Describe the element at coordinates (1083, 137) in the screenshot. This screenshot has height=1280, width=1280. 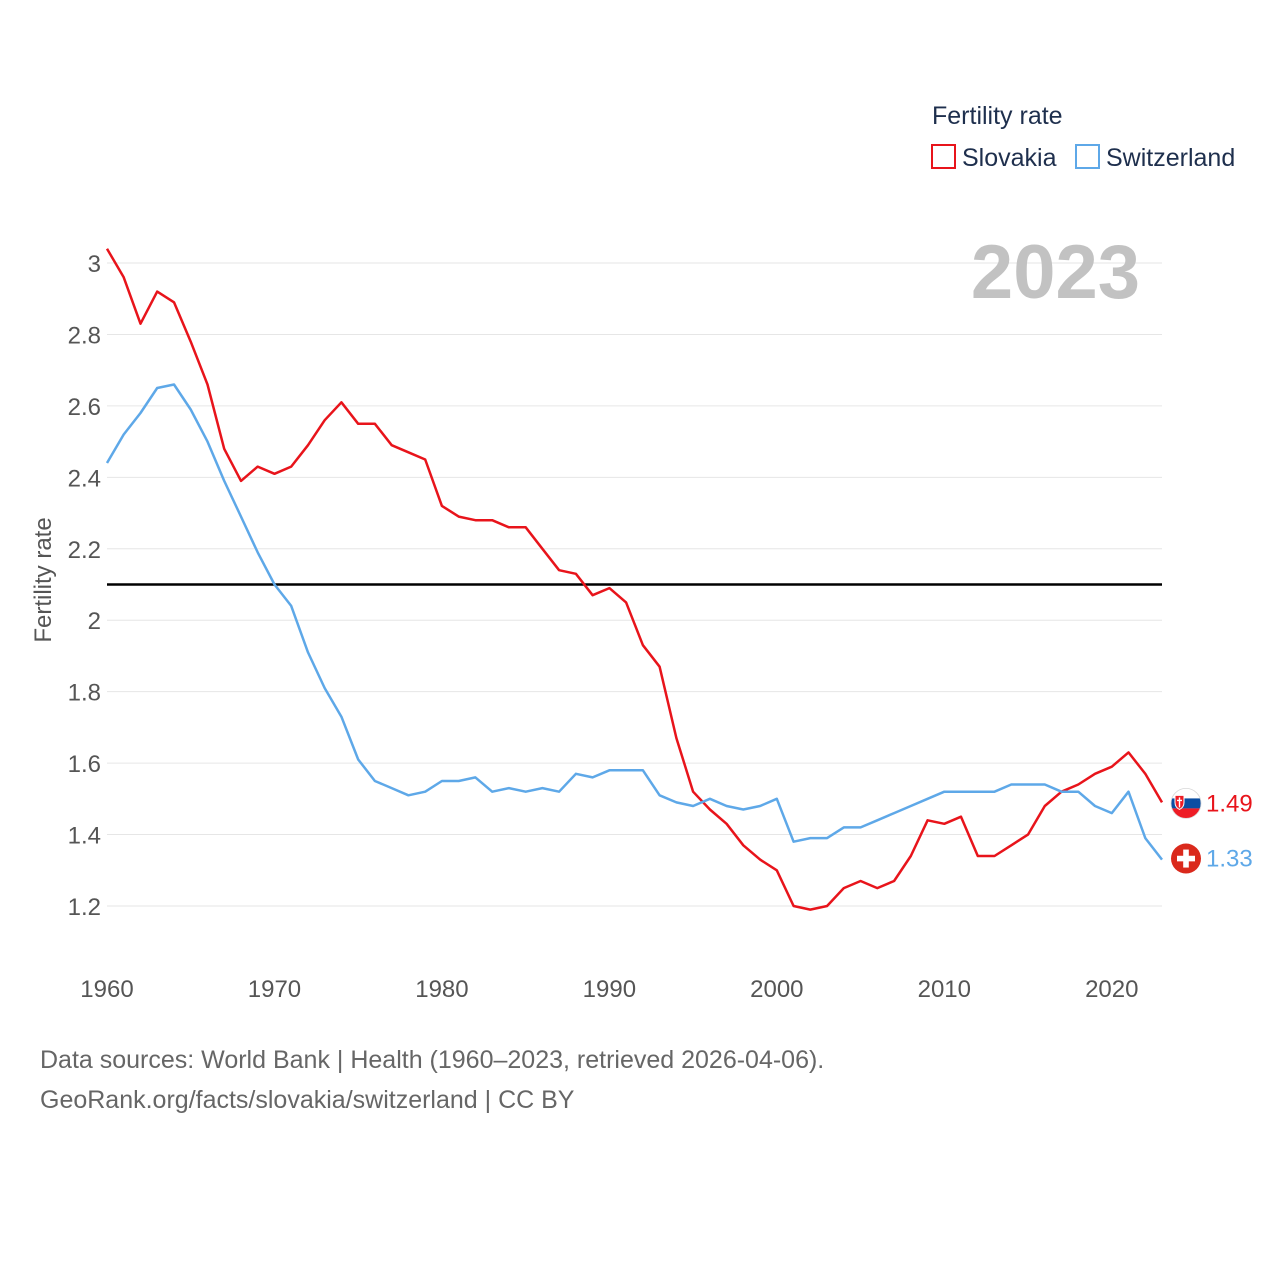
I see `legend: Fertility rate Slovakia Switzerland` at that location.